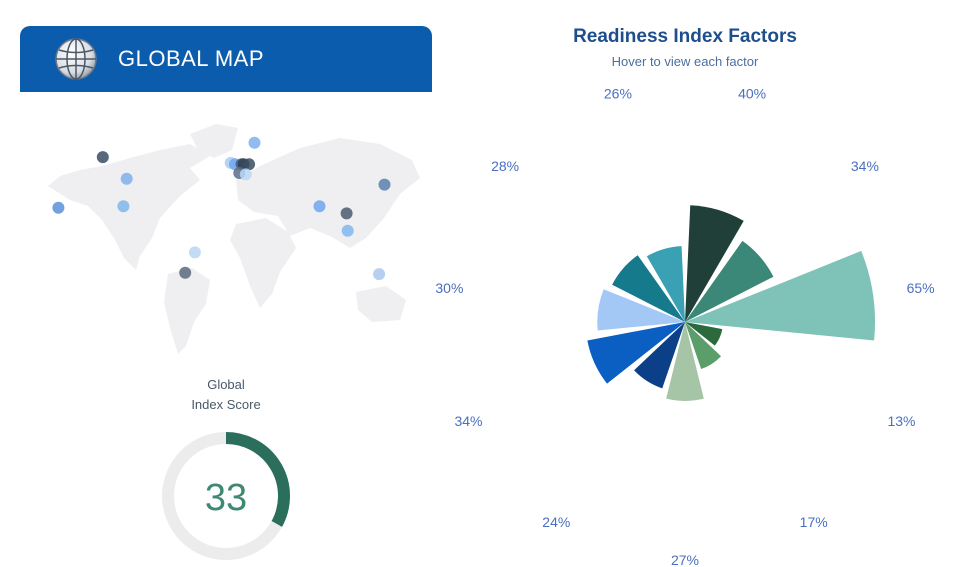 This screenshot has width=964, height=567. I want to click on rose-label-6: 24%, so click(556, 522).